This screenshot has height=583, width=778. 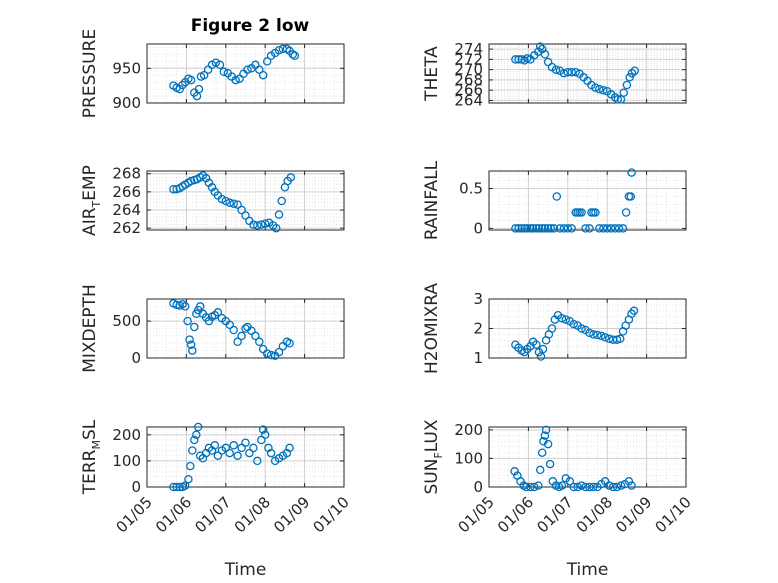 I want to click on subplot-mixdepth: 0 500 MIXDEPTH, so click(x=212, y=328).